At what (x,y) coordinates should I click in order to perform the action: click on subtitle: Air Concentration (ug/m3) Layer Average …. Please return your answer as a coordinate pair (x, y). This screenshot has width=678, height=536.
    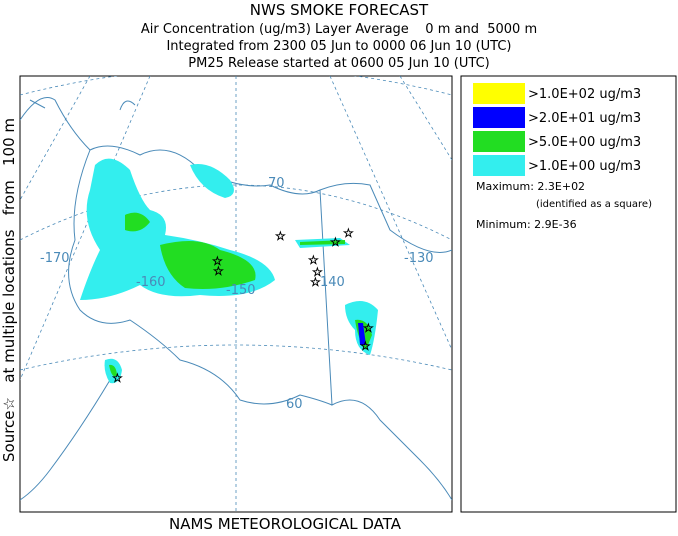
    Looking at the image, I should click on (339, 29).